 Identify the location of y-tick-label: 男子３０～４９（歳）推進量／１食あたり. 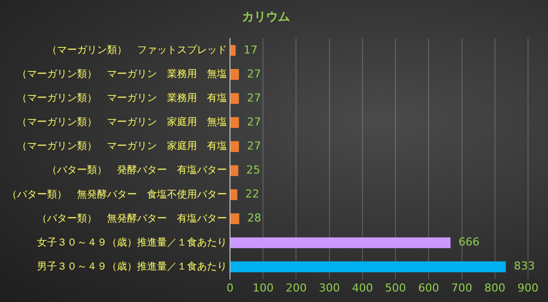
(132, 266).